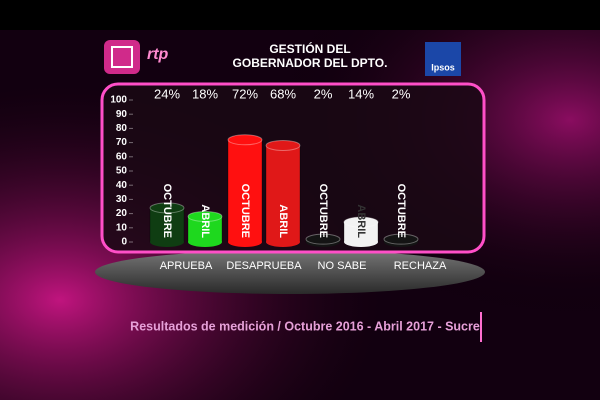  What do you see at coordinates (122, 142) in the screenshot?
I see `y-tick-label: 70` at bounding box center [122, 142].